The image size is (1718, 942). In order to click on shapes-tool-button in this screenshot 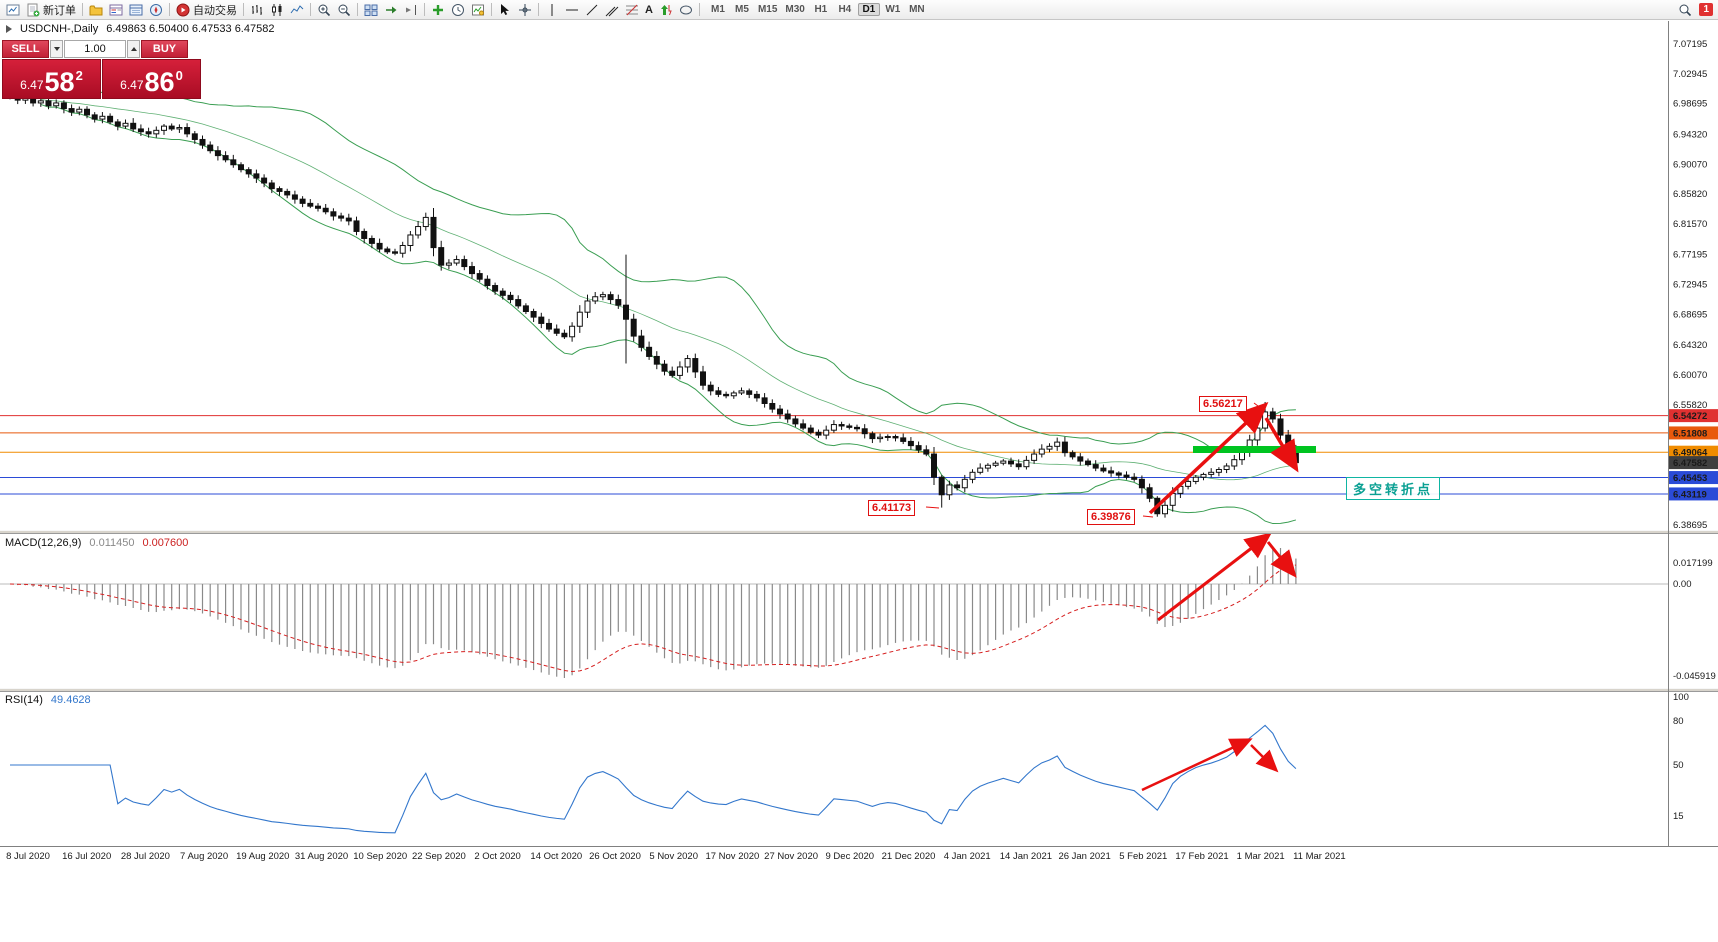, I will do `click(686, 10)`.